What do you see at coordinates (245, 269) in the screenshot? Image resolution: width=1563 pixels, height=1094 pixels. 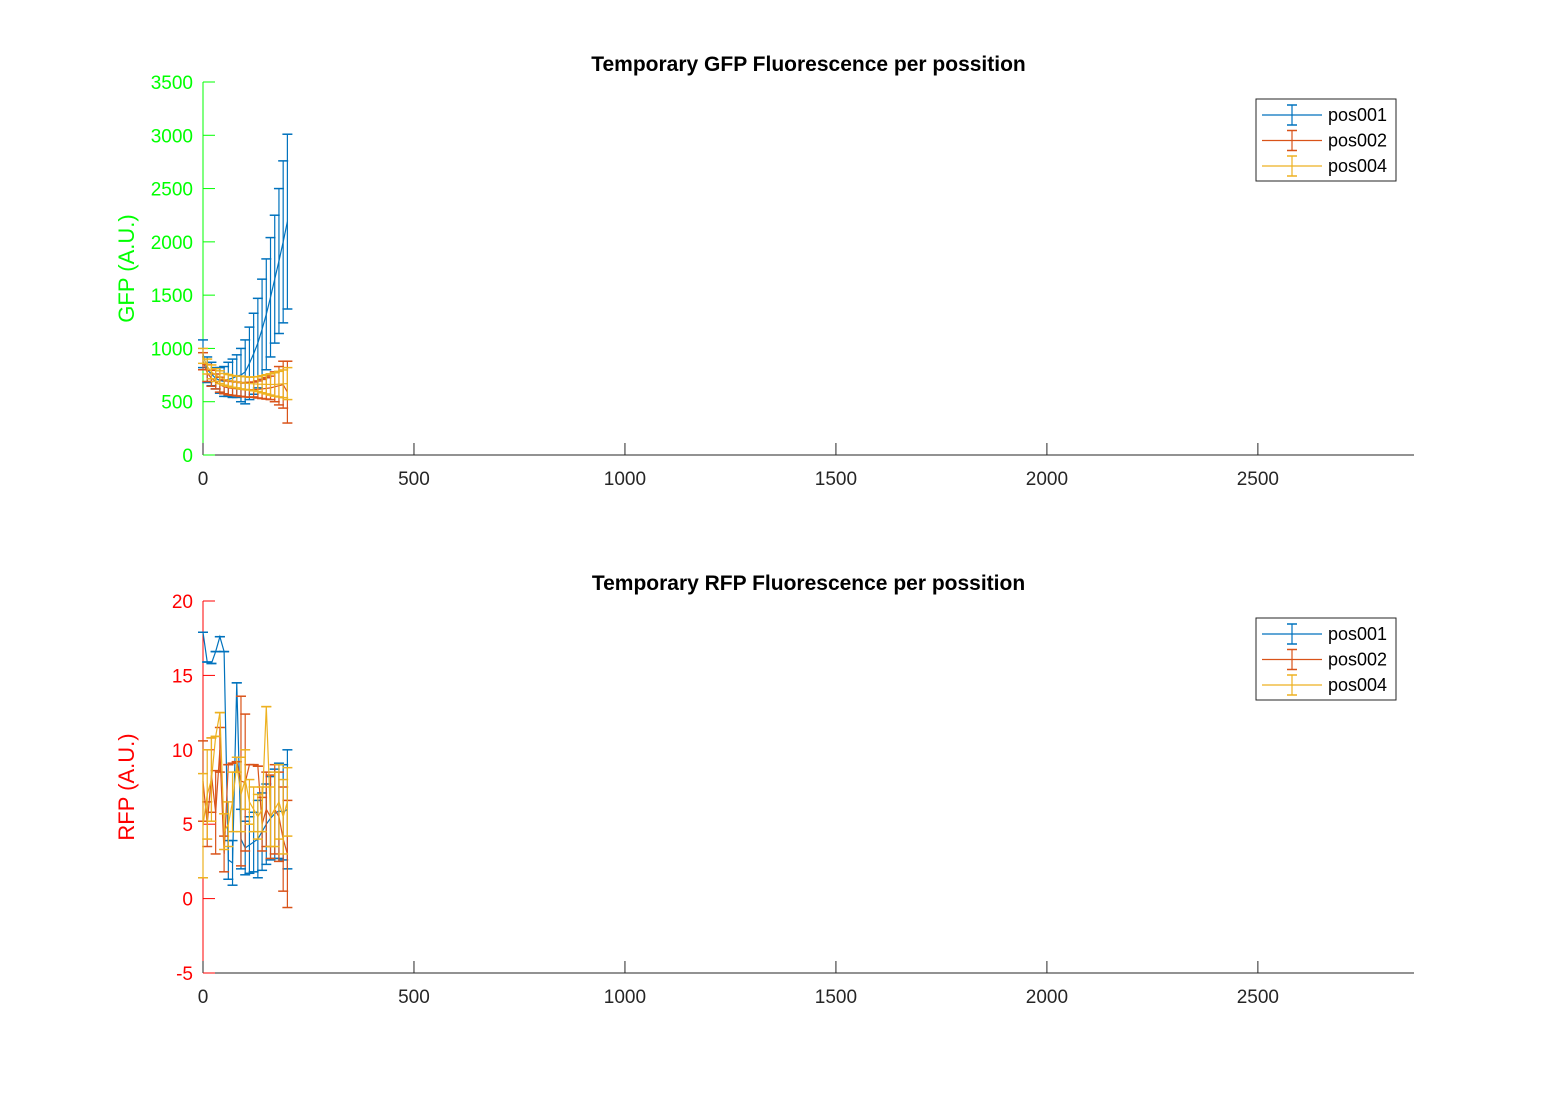 I see `series-pos001` at bounding box center [245, 269].